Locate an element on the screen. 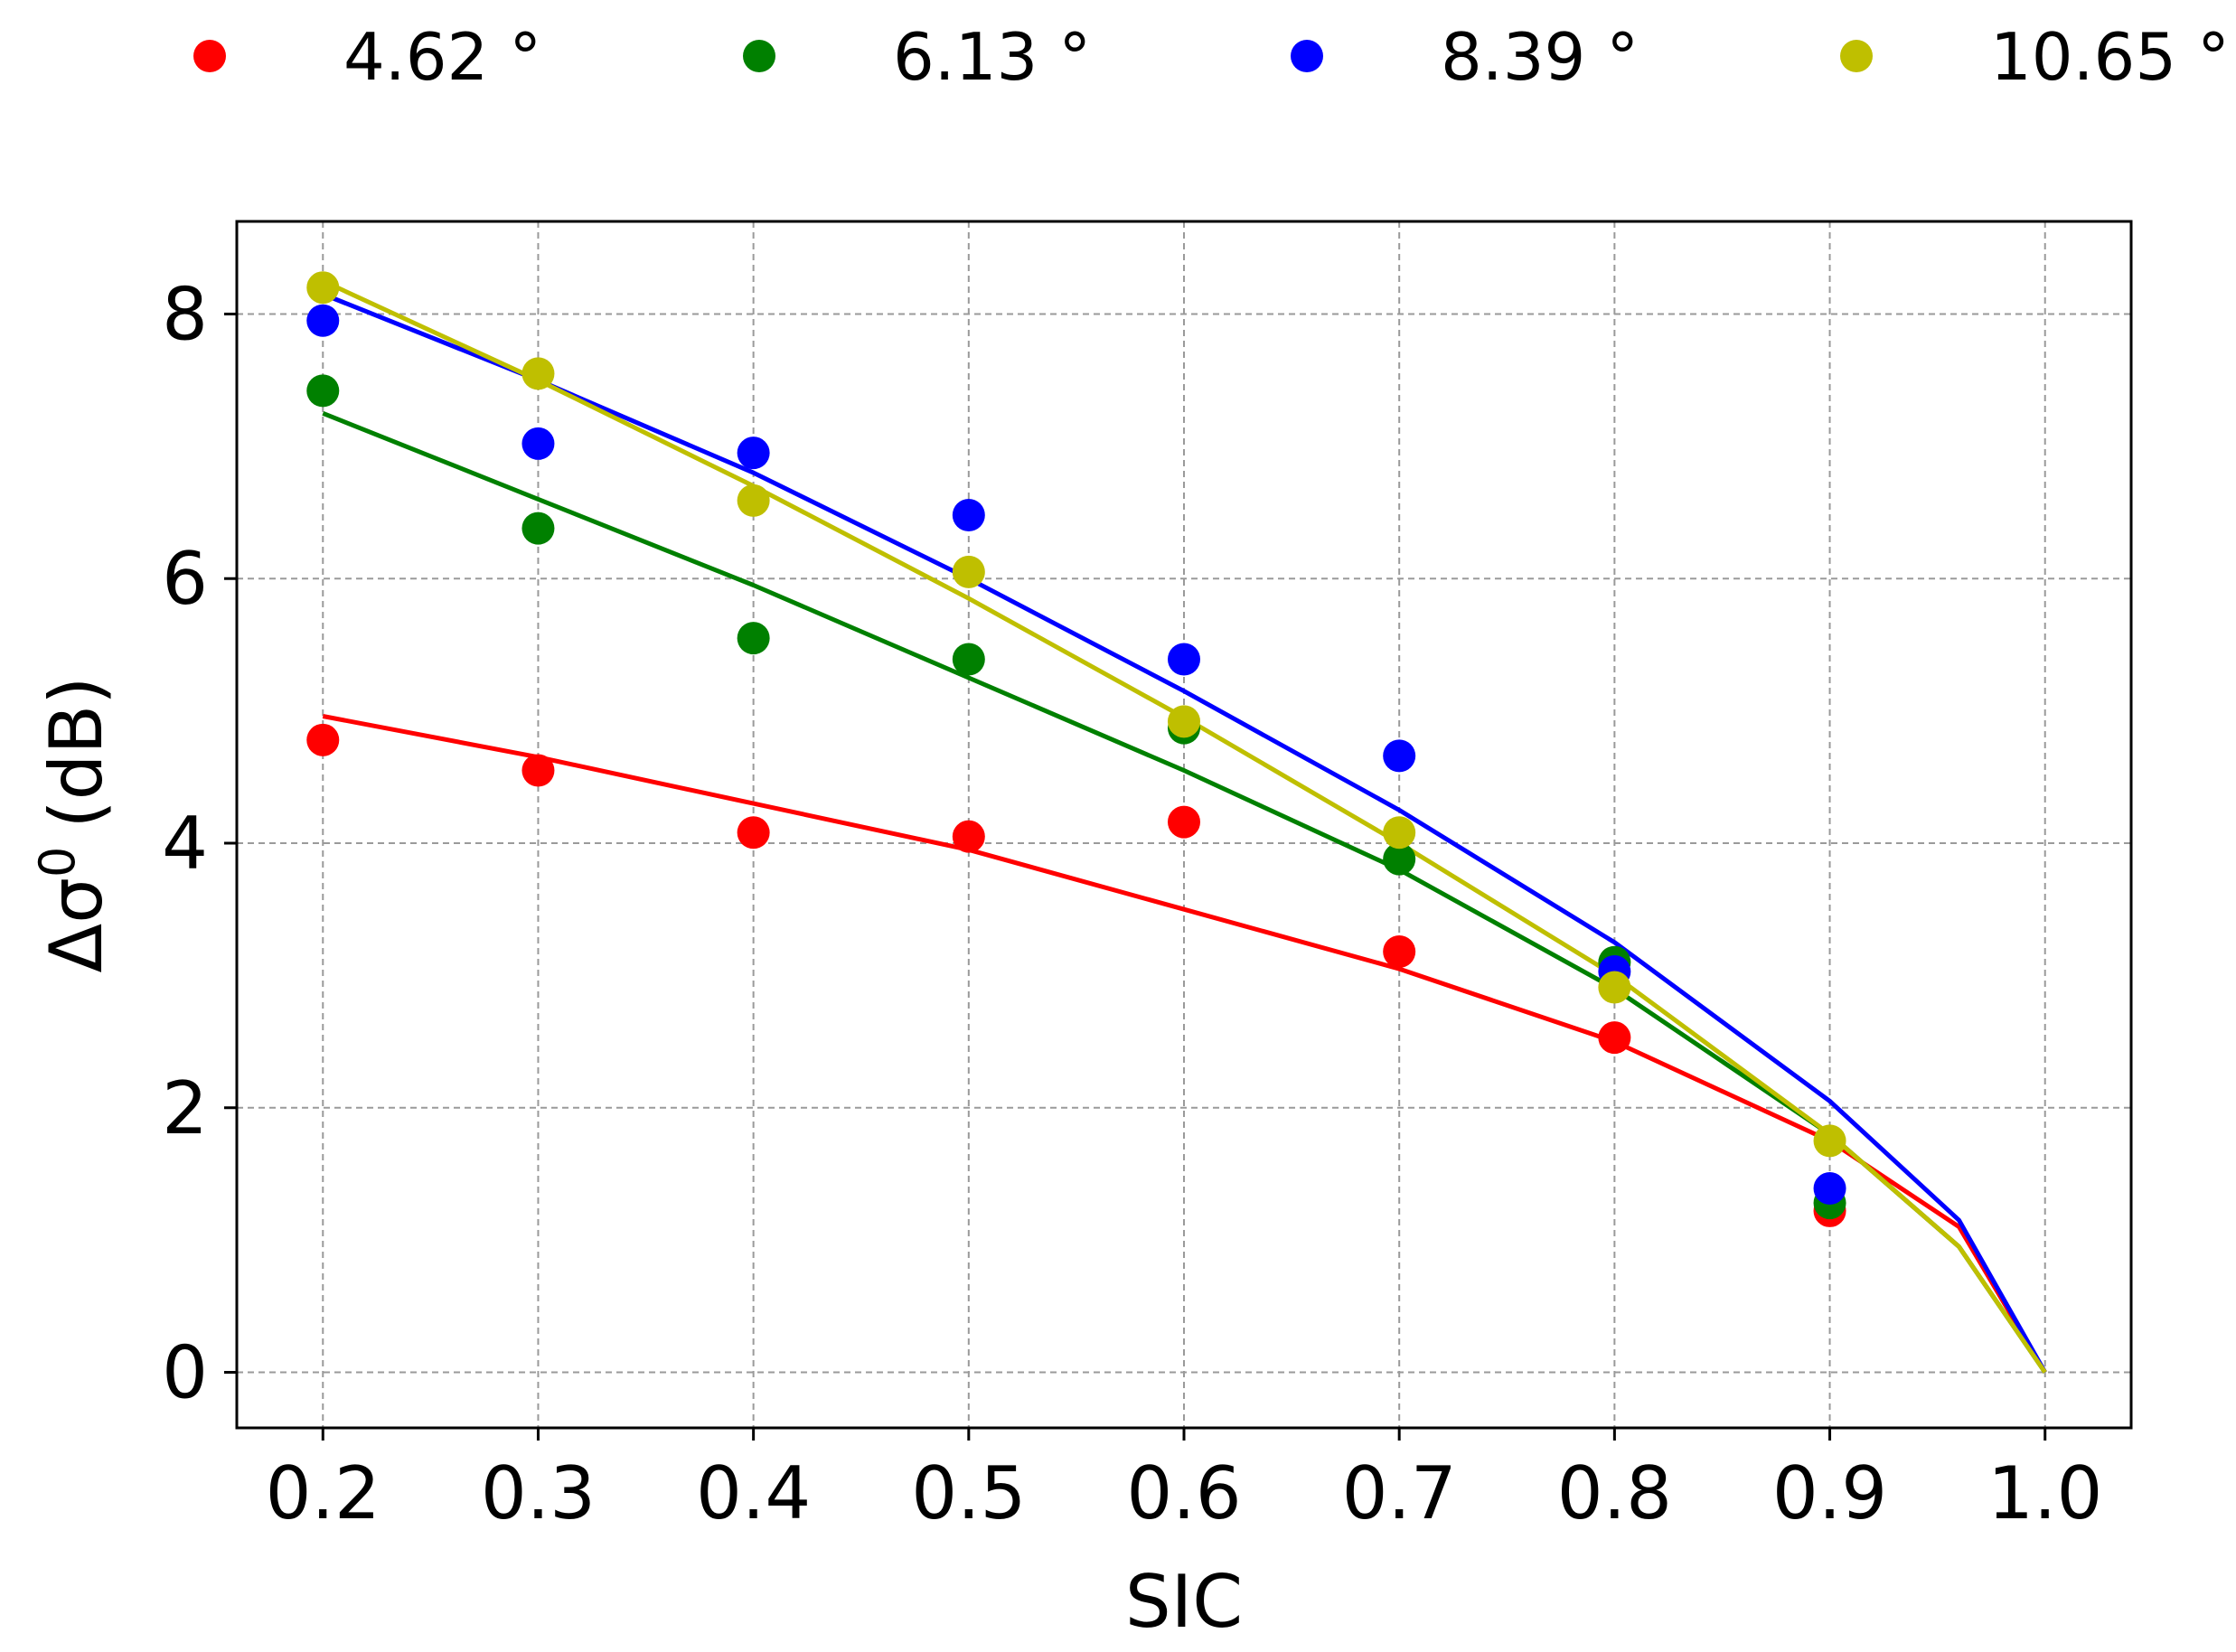  x-tick-label: 0.2 is located at coordinates (323, 1493).